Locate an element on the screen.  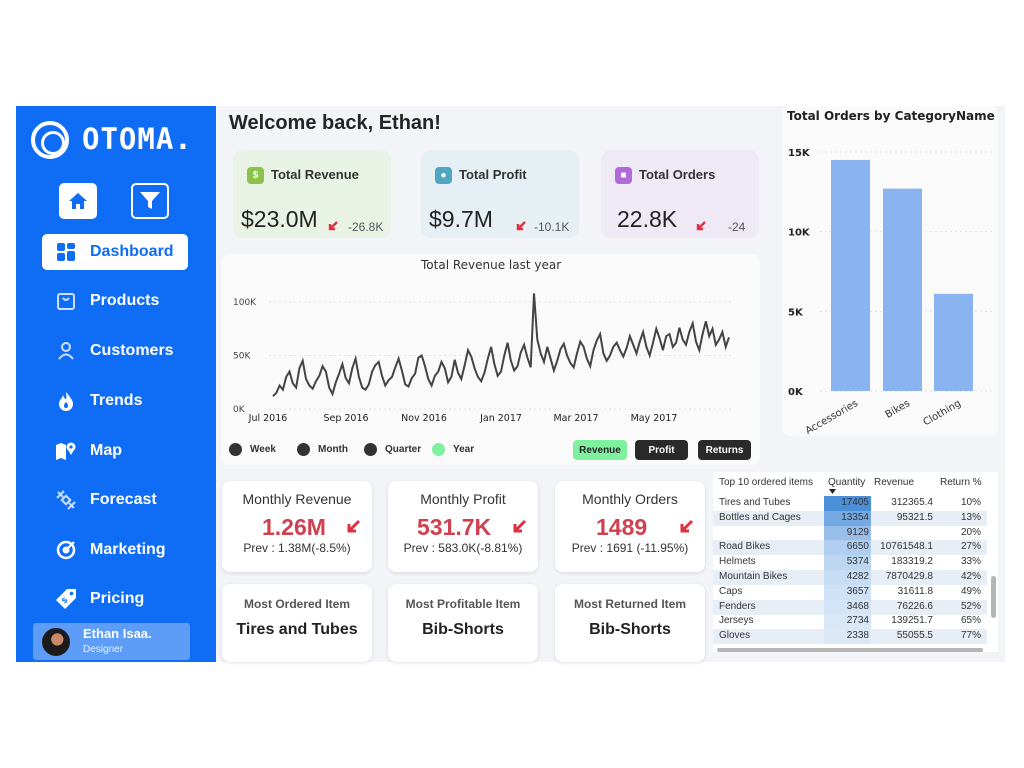
nav-label: Trends is located at coordinates (116, 400).